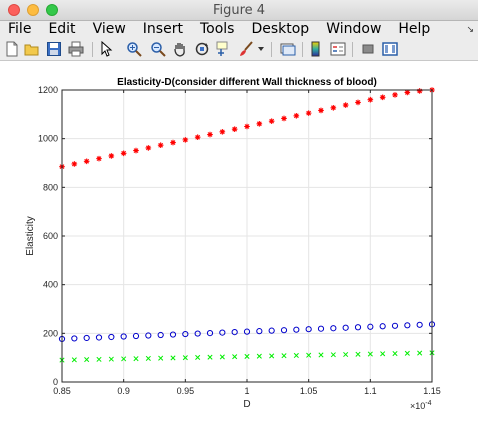  What do you see at coordinates (123, 391) in the screenshot?
I see `x-tick-label: 0.9` at bounding box center [123, 391].